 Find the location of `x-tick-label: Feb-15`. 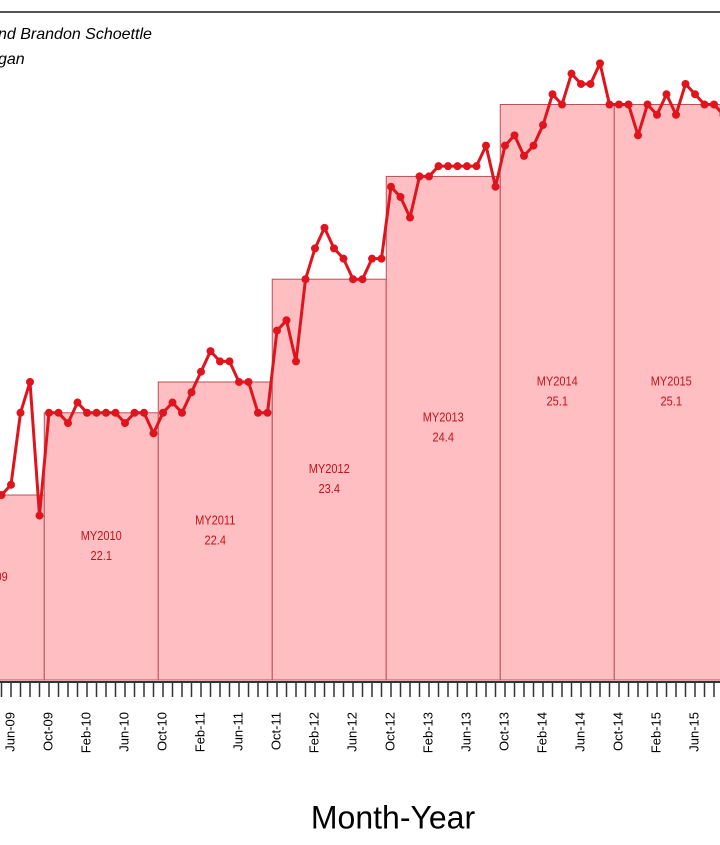

x-tick-label: Feb-15 is located at coordinates (655, 732).